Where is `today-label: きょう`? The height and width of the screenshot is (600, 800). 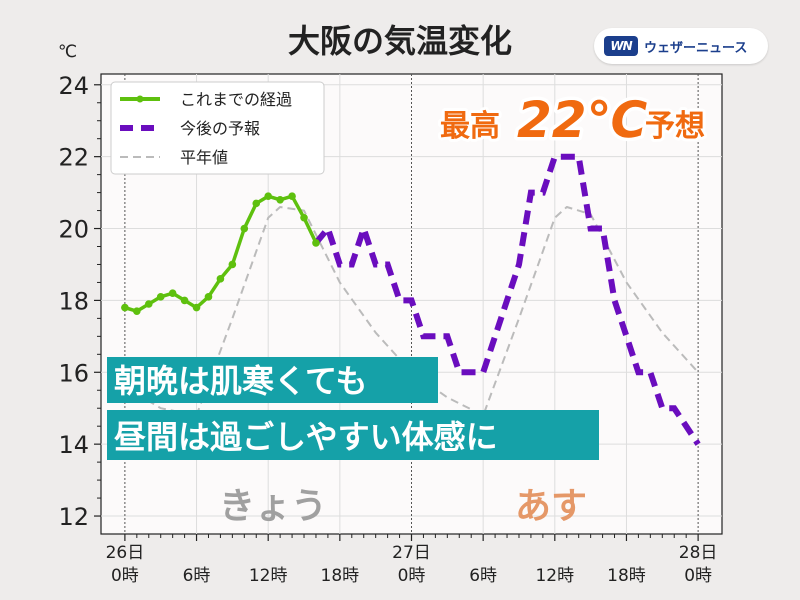 today-label: きょう is located at coordinates (273, 506).